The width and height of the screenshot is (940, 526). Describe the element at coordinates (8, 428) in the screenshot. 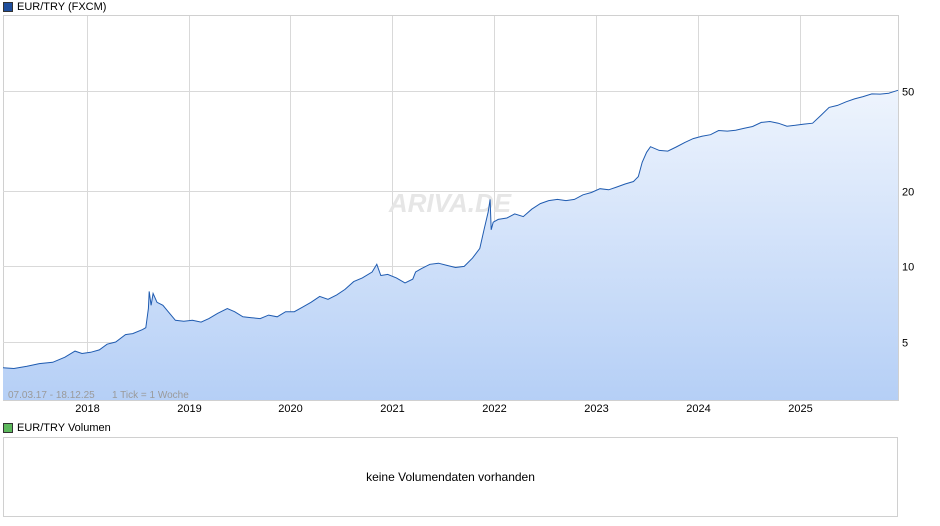

I see `volume-legend-swatch` at that location.